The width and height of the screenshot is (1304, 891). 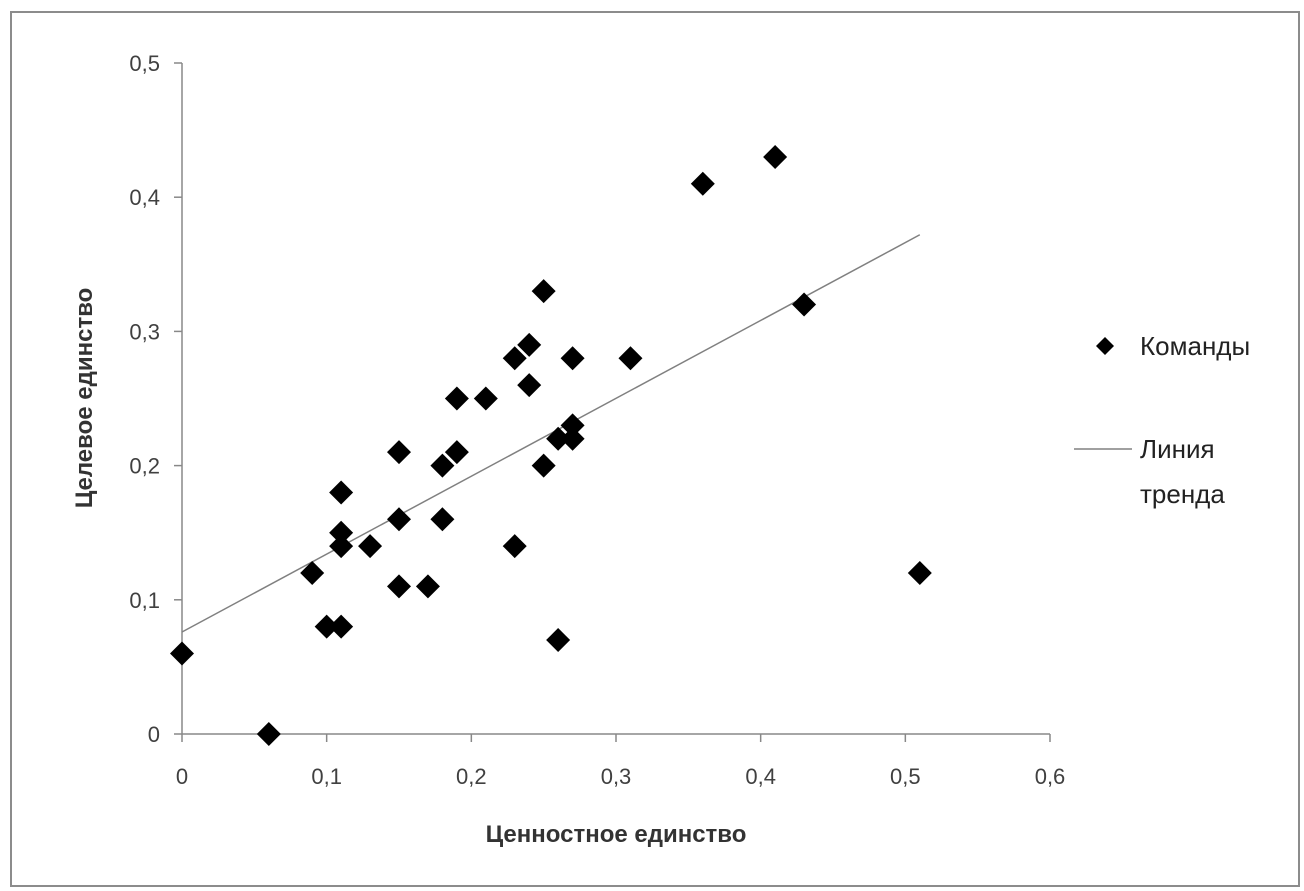 I want to click on x-tick-label: 0,3, so click(x=616, y=776).